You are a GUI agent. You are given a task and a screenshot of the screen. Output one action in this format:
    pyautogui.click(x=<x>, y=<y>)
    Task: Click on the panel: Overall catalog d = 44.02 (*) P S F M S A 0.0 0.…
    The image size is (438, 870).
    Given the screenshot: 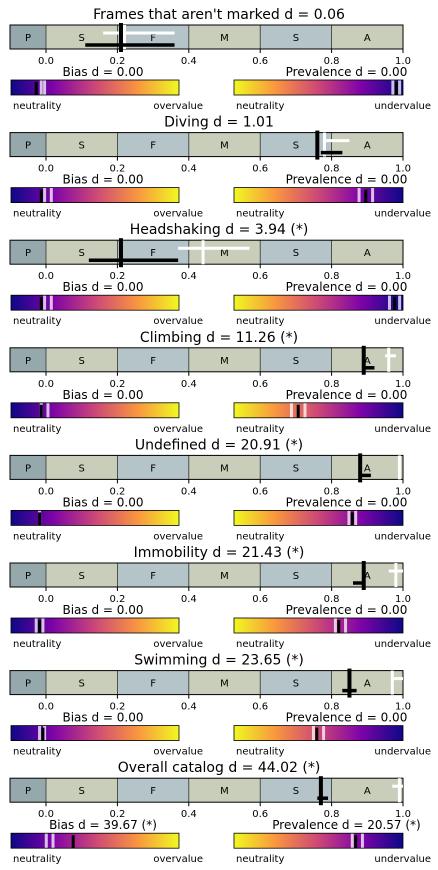 What is the action you would take?
    pyautogui.click(x=220, y=812)
    